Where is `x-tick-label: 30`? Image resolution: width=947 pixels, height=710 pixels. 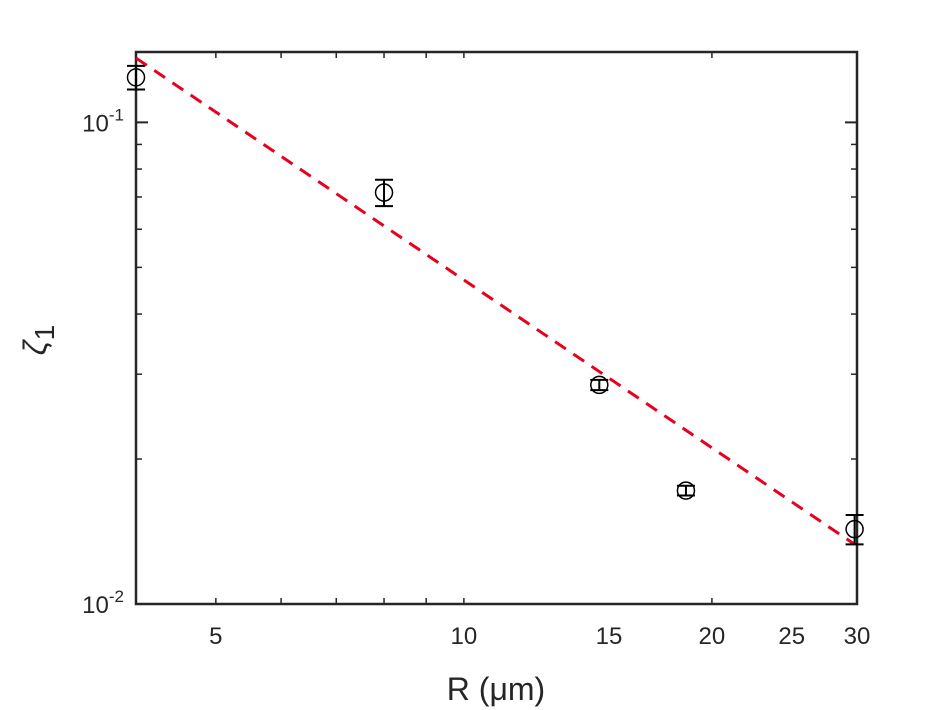
x-tick-label: 30 is located at coordinates (857, 636).